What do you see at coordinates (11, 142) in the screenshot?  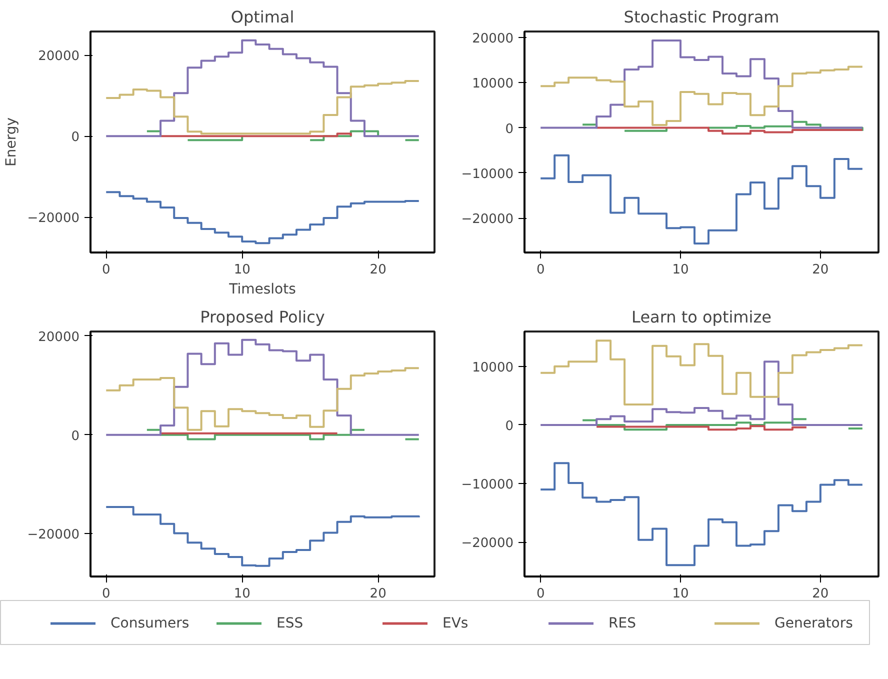 I see `y-axis-title: Energy` at bounding box center [11, 142].